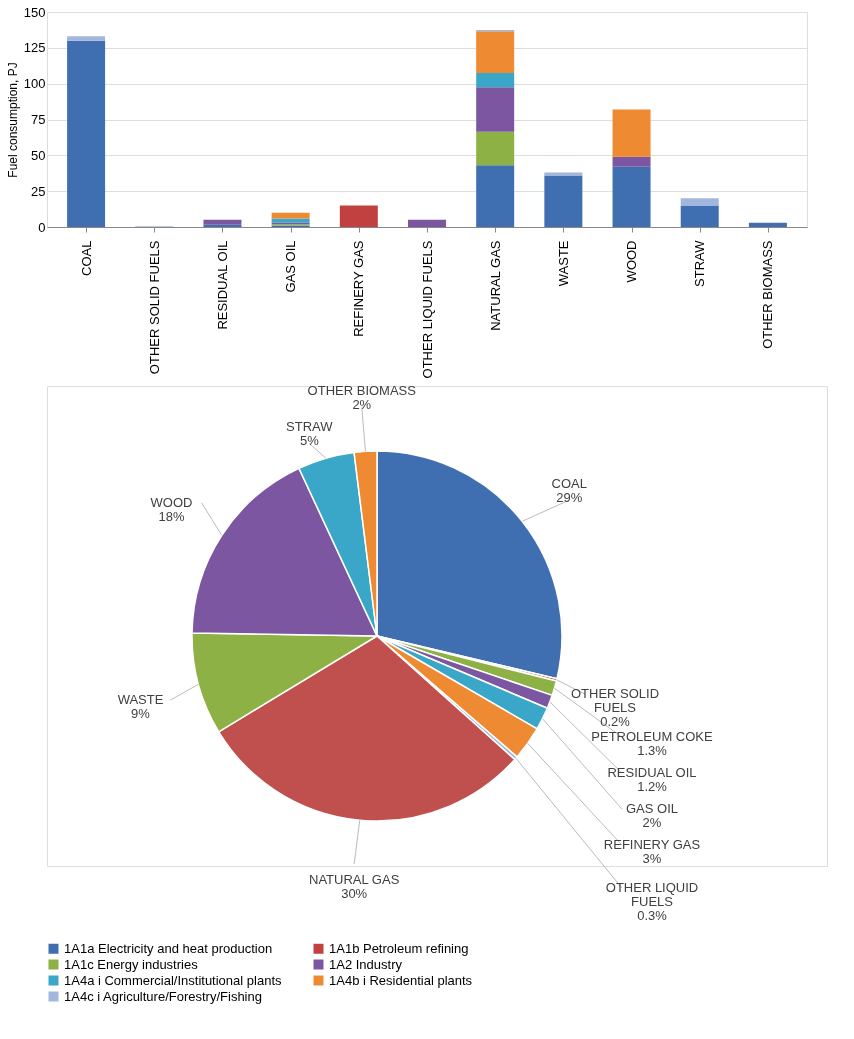  What do you see at coordinates (652, 773) in the screenshot?
I see `slice-label: RESIDUAL OIL` at bounding box center [652, 773].